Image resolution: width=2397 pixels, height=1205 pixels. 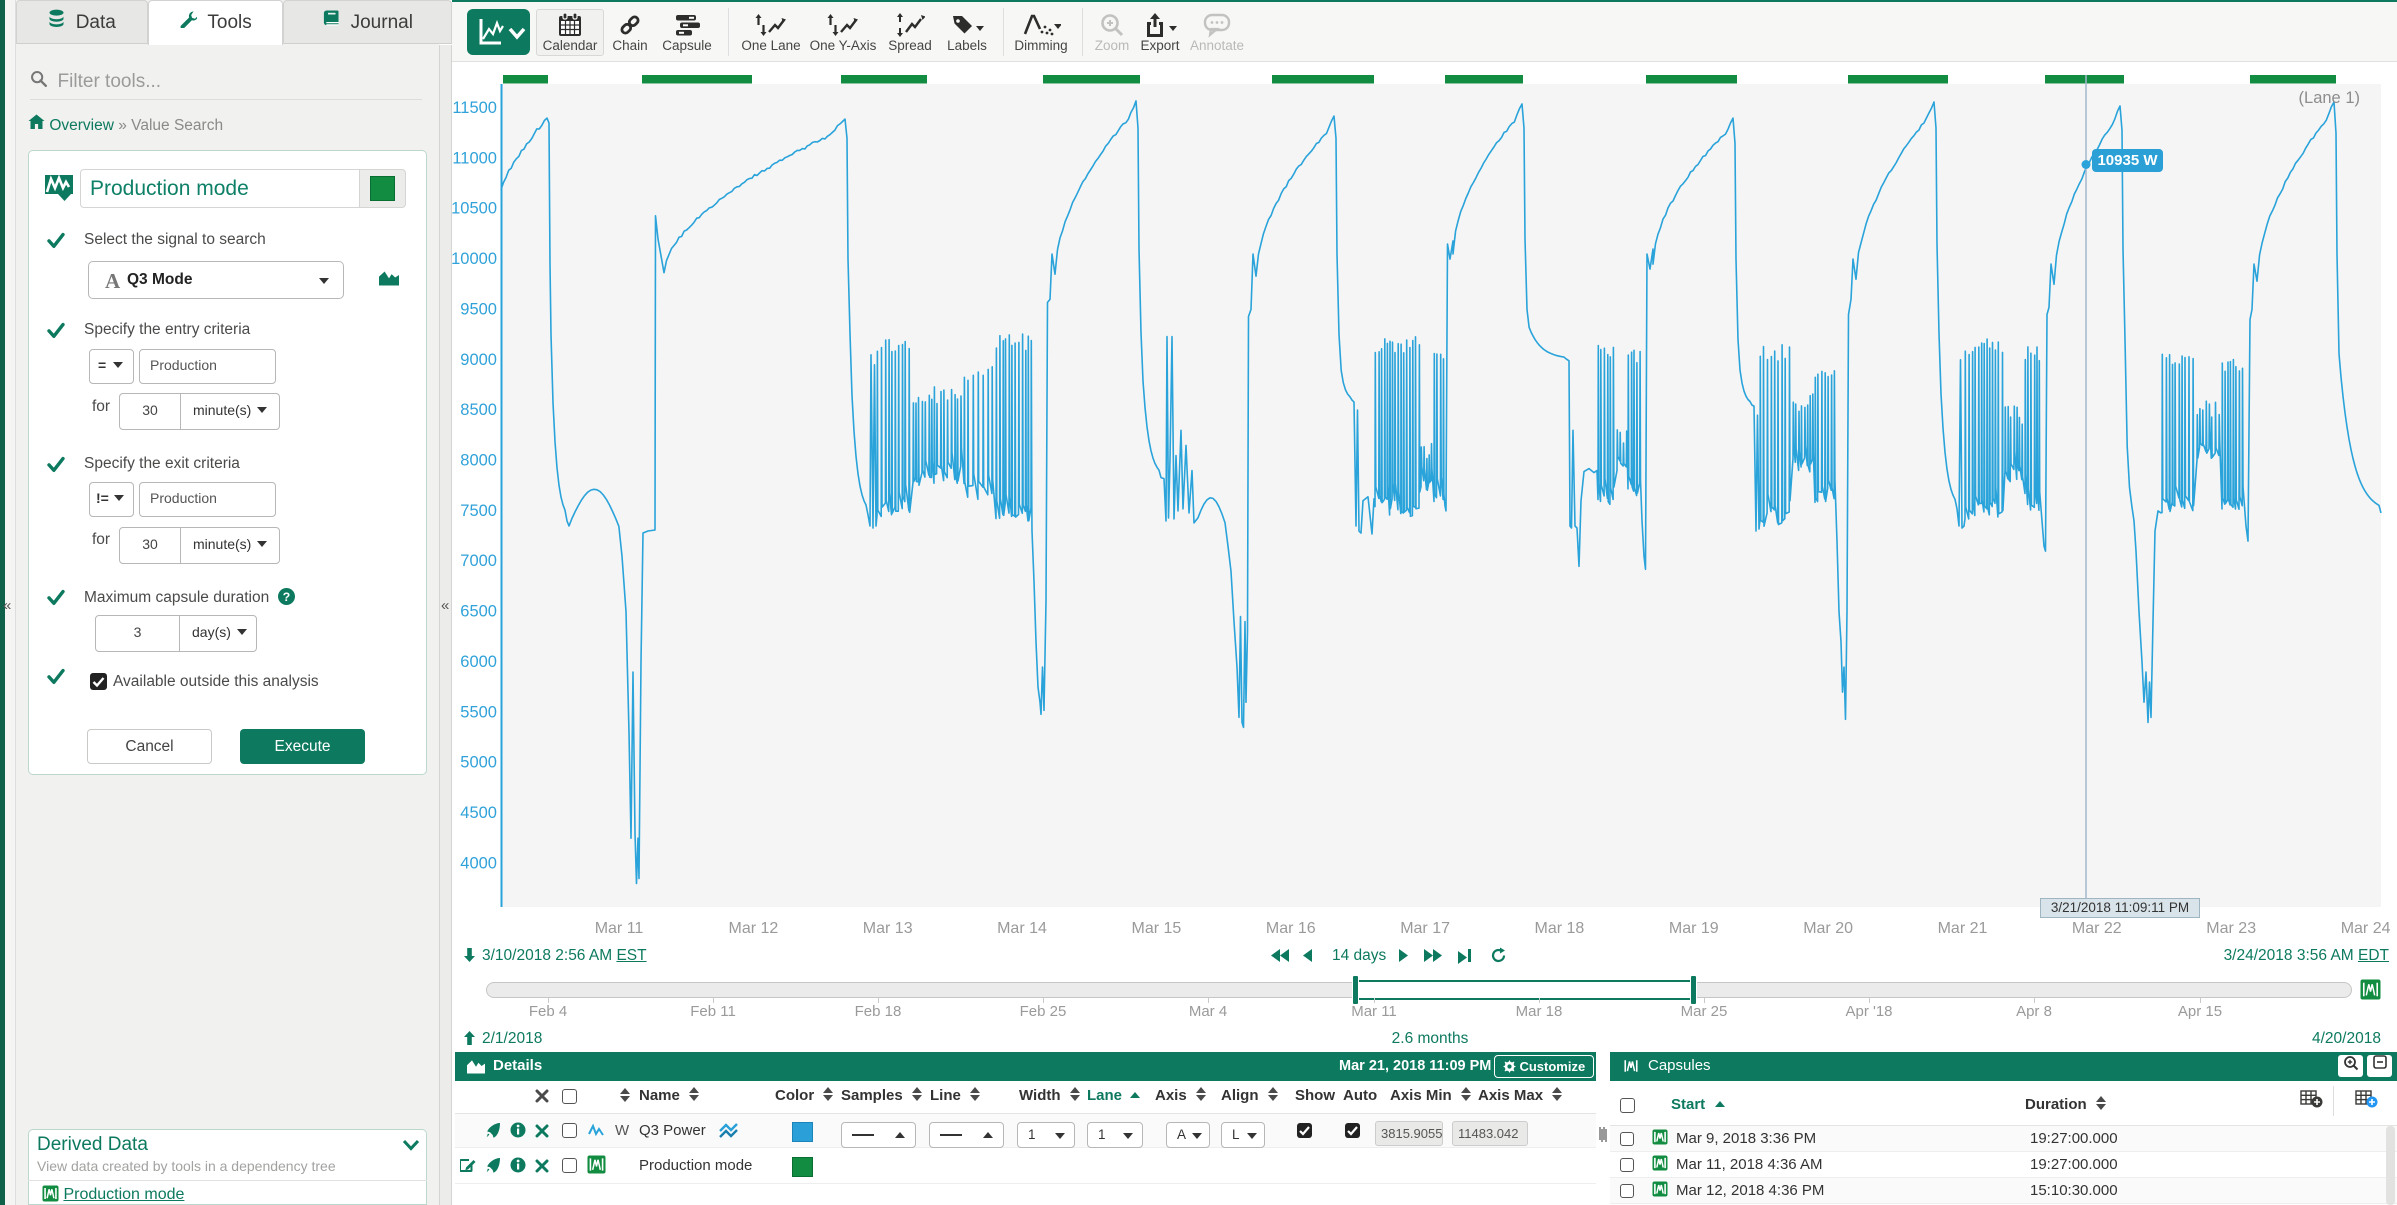 What do you see at coordinates (1425, 928) in the screenshot?
I see `svg-text: Mar 17` at bounding box center [1425, 928].